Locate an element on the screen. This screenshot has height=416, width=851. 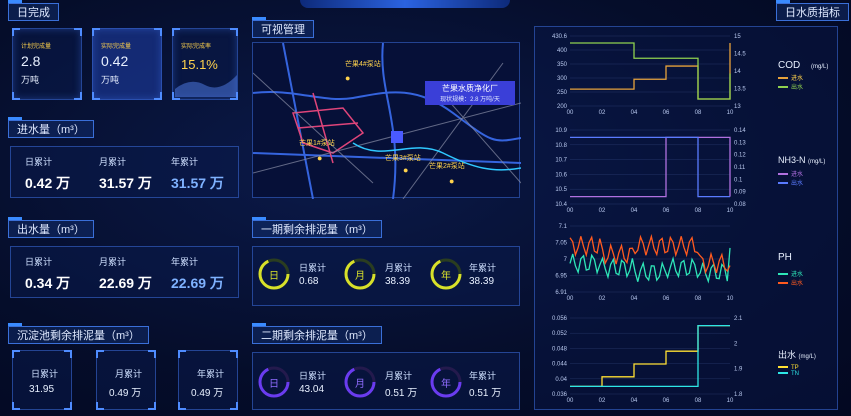
cod-title: COD is located at coordinates (789, 65).